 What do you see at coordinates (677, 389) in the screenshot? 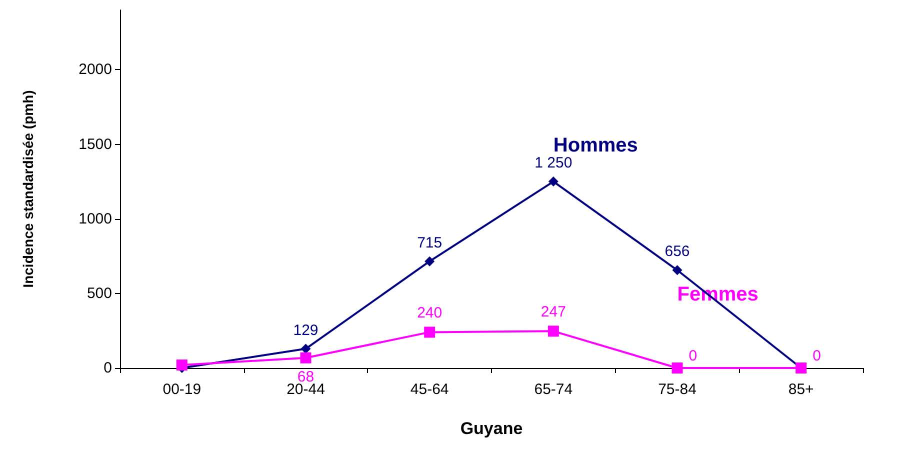
I see `x-tick-label: 75-84` at bounding box center [677, 389].